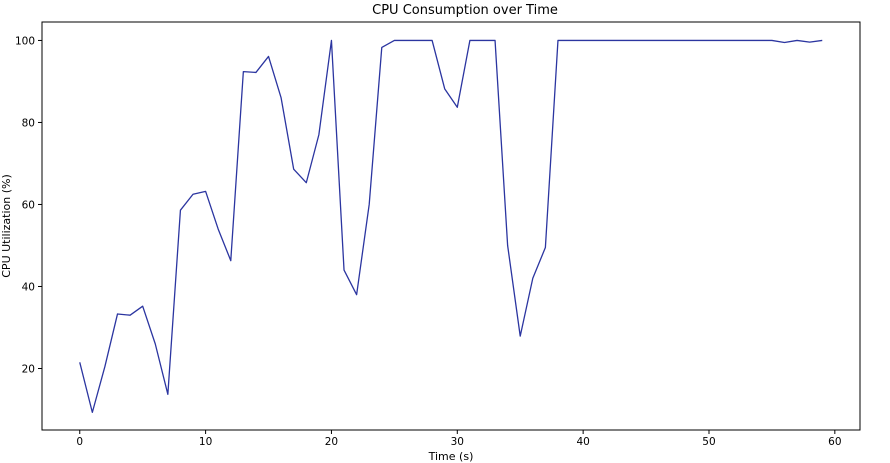 The image size is (890, 463). I want to click on x-tick-label: 0, so click(79, 442).